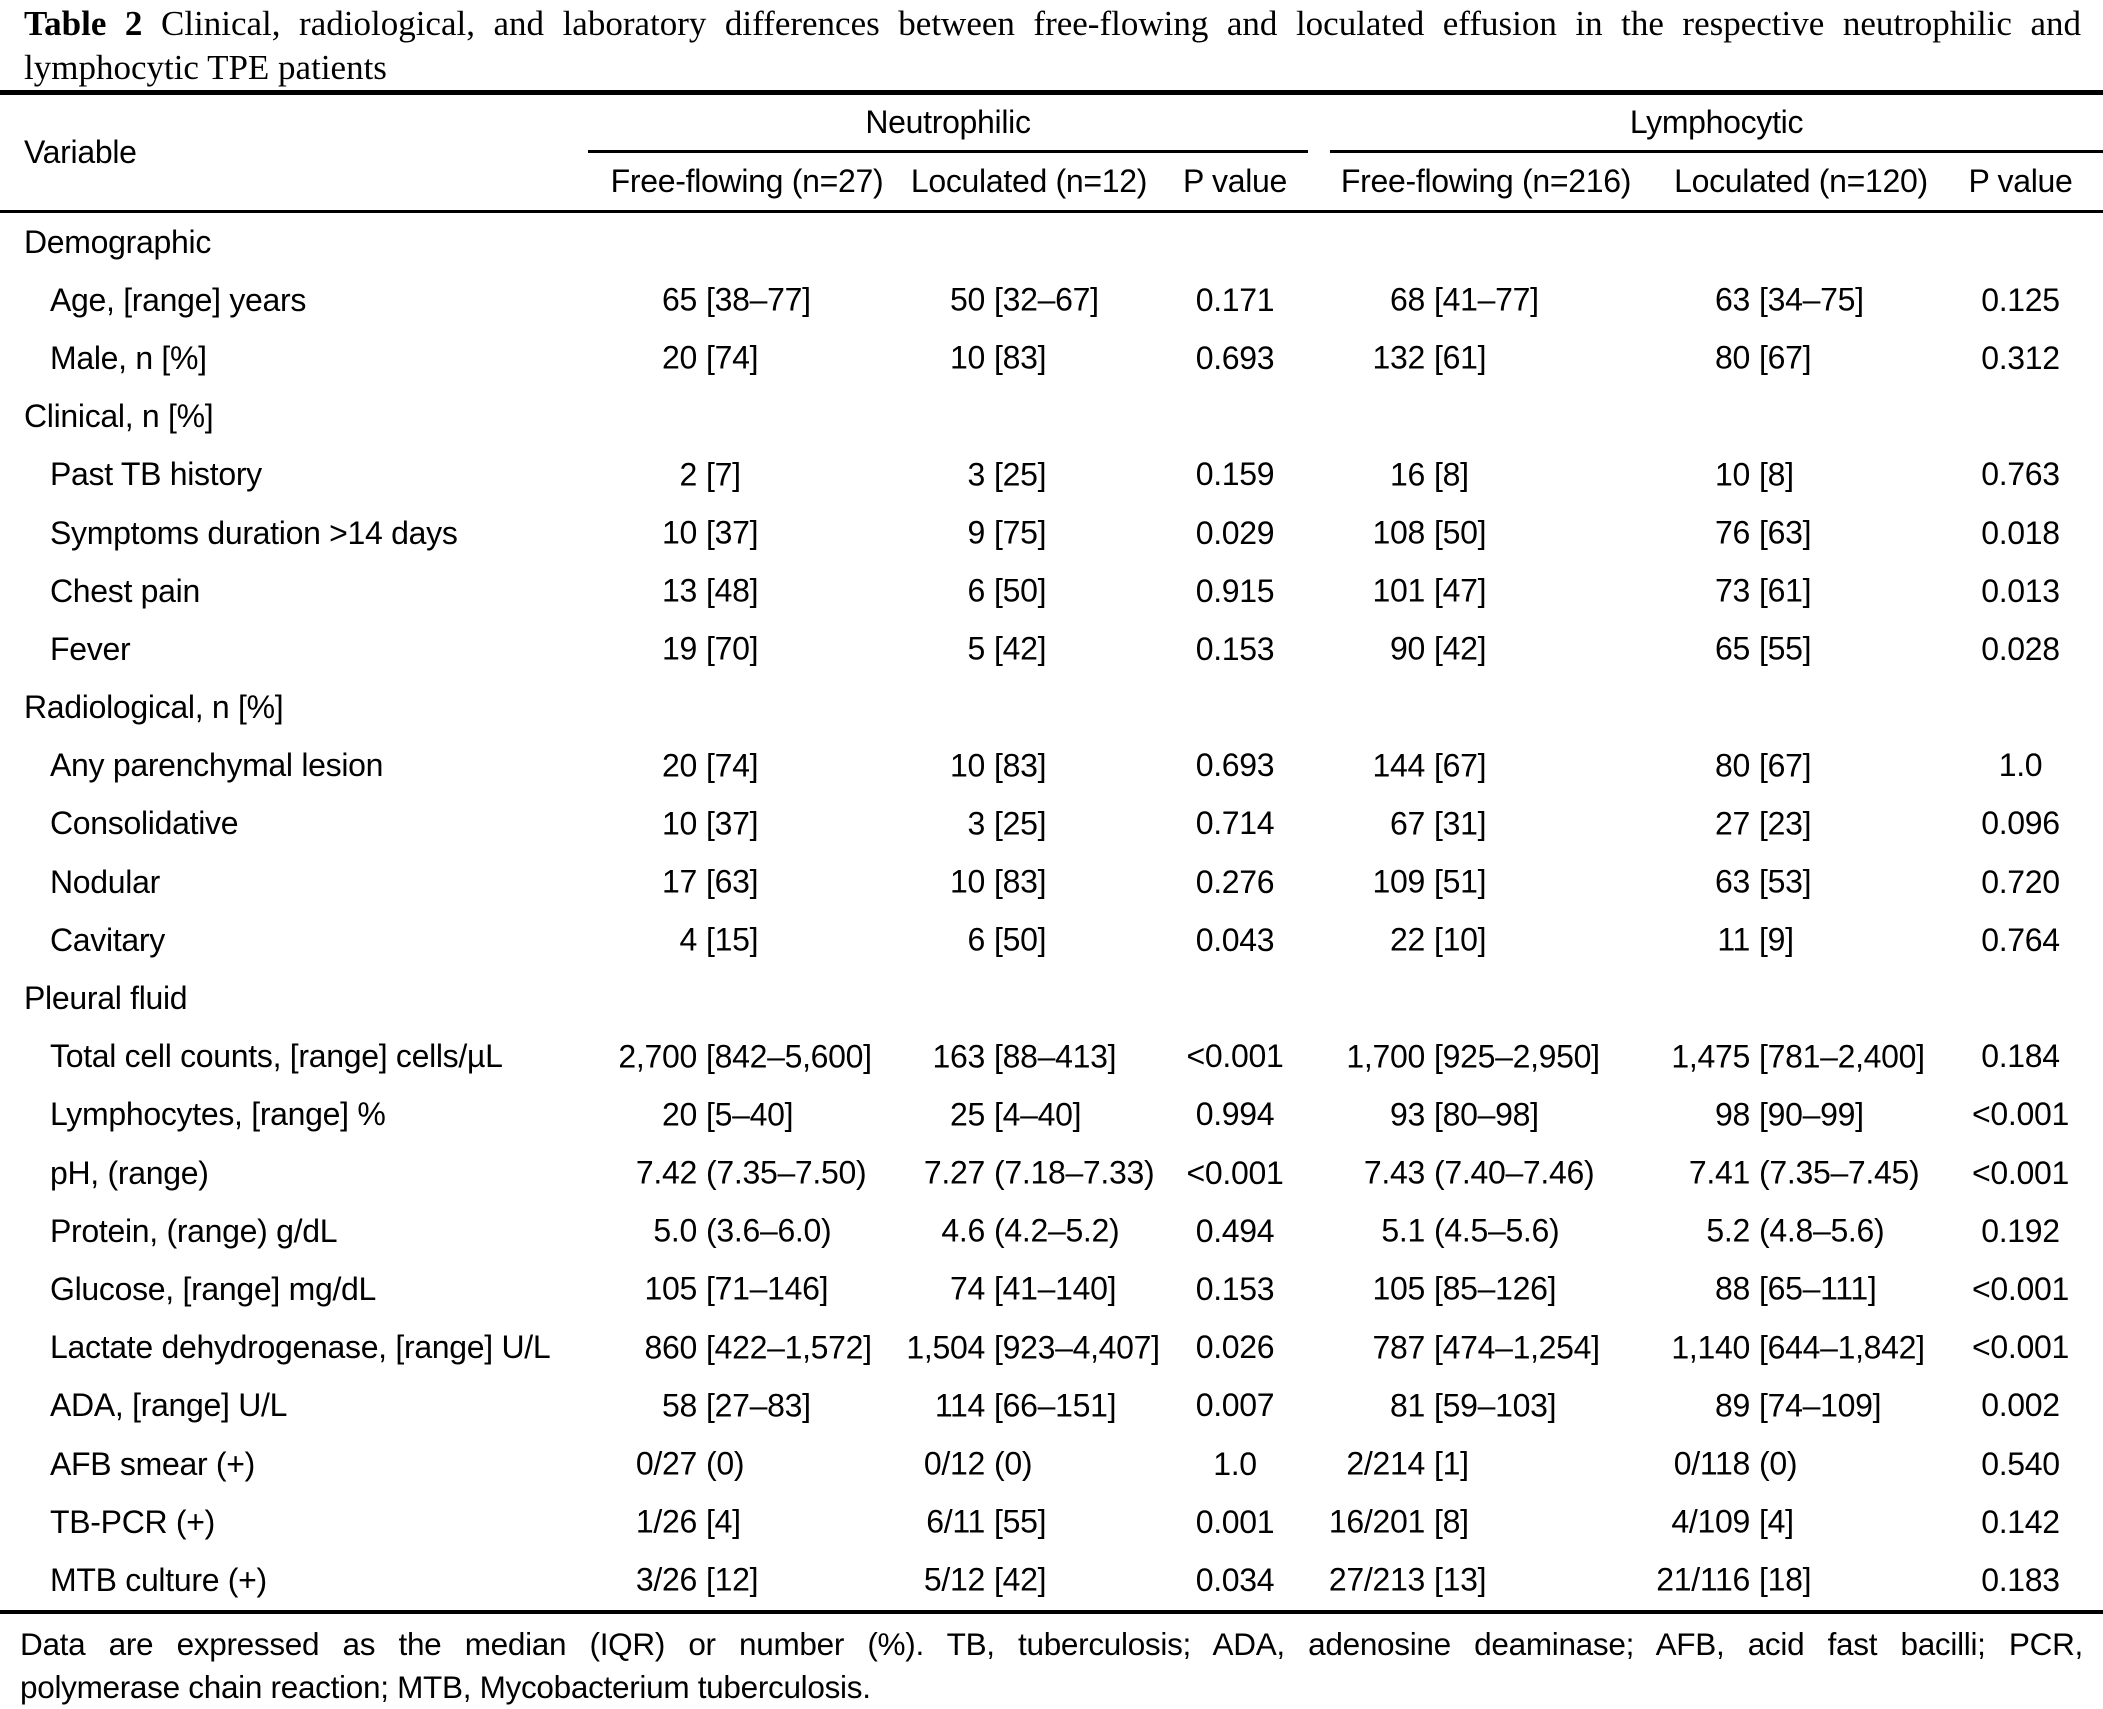  Describe the element at coordinates (2020, 939) in the screenshot. I see `cell-lymphocytic-pvalue: 0.764` at that location.